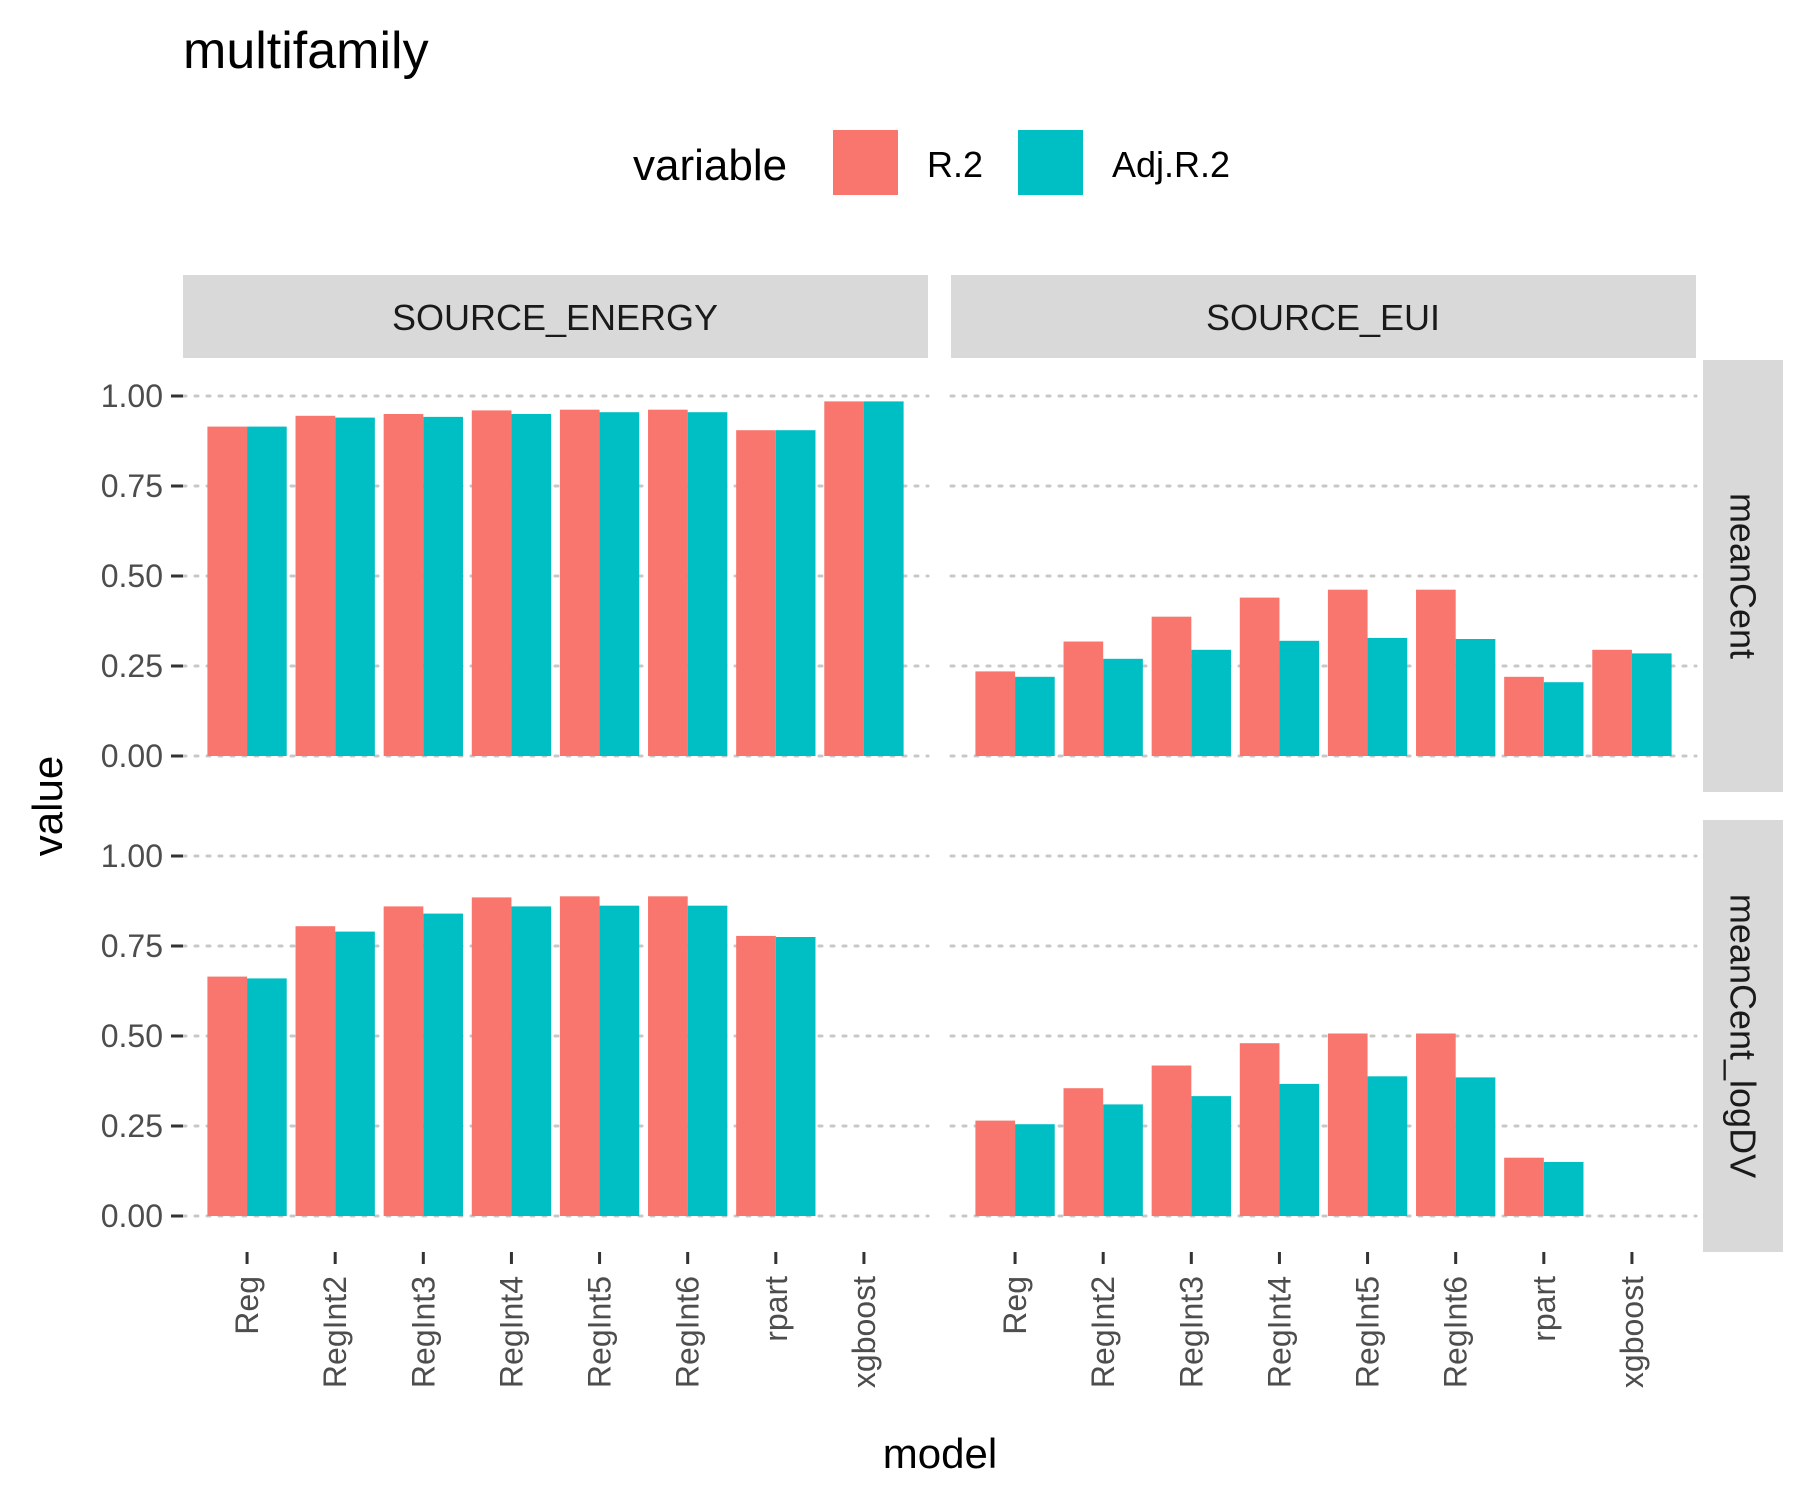 The height and width of the screenshot is (1500, 1800). I want to click on x-axis-title: model, so click(940, 1453).